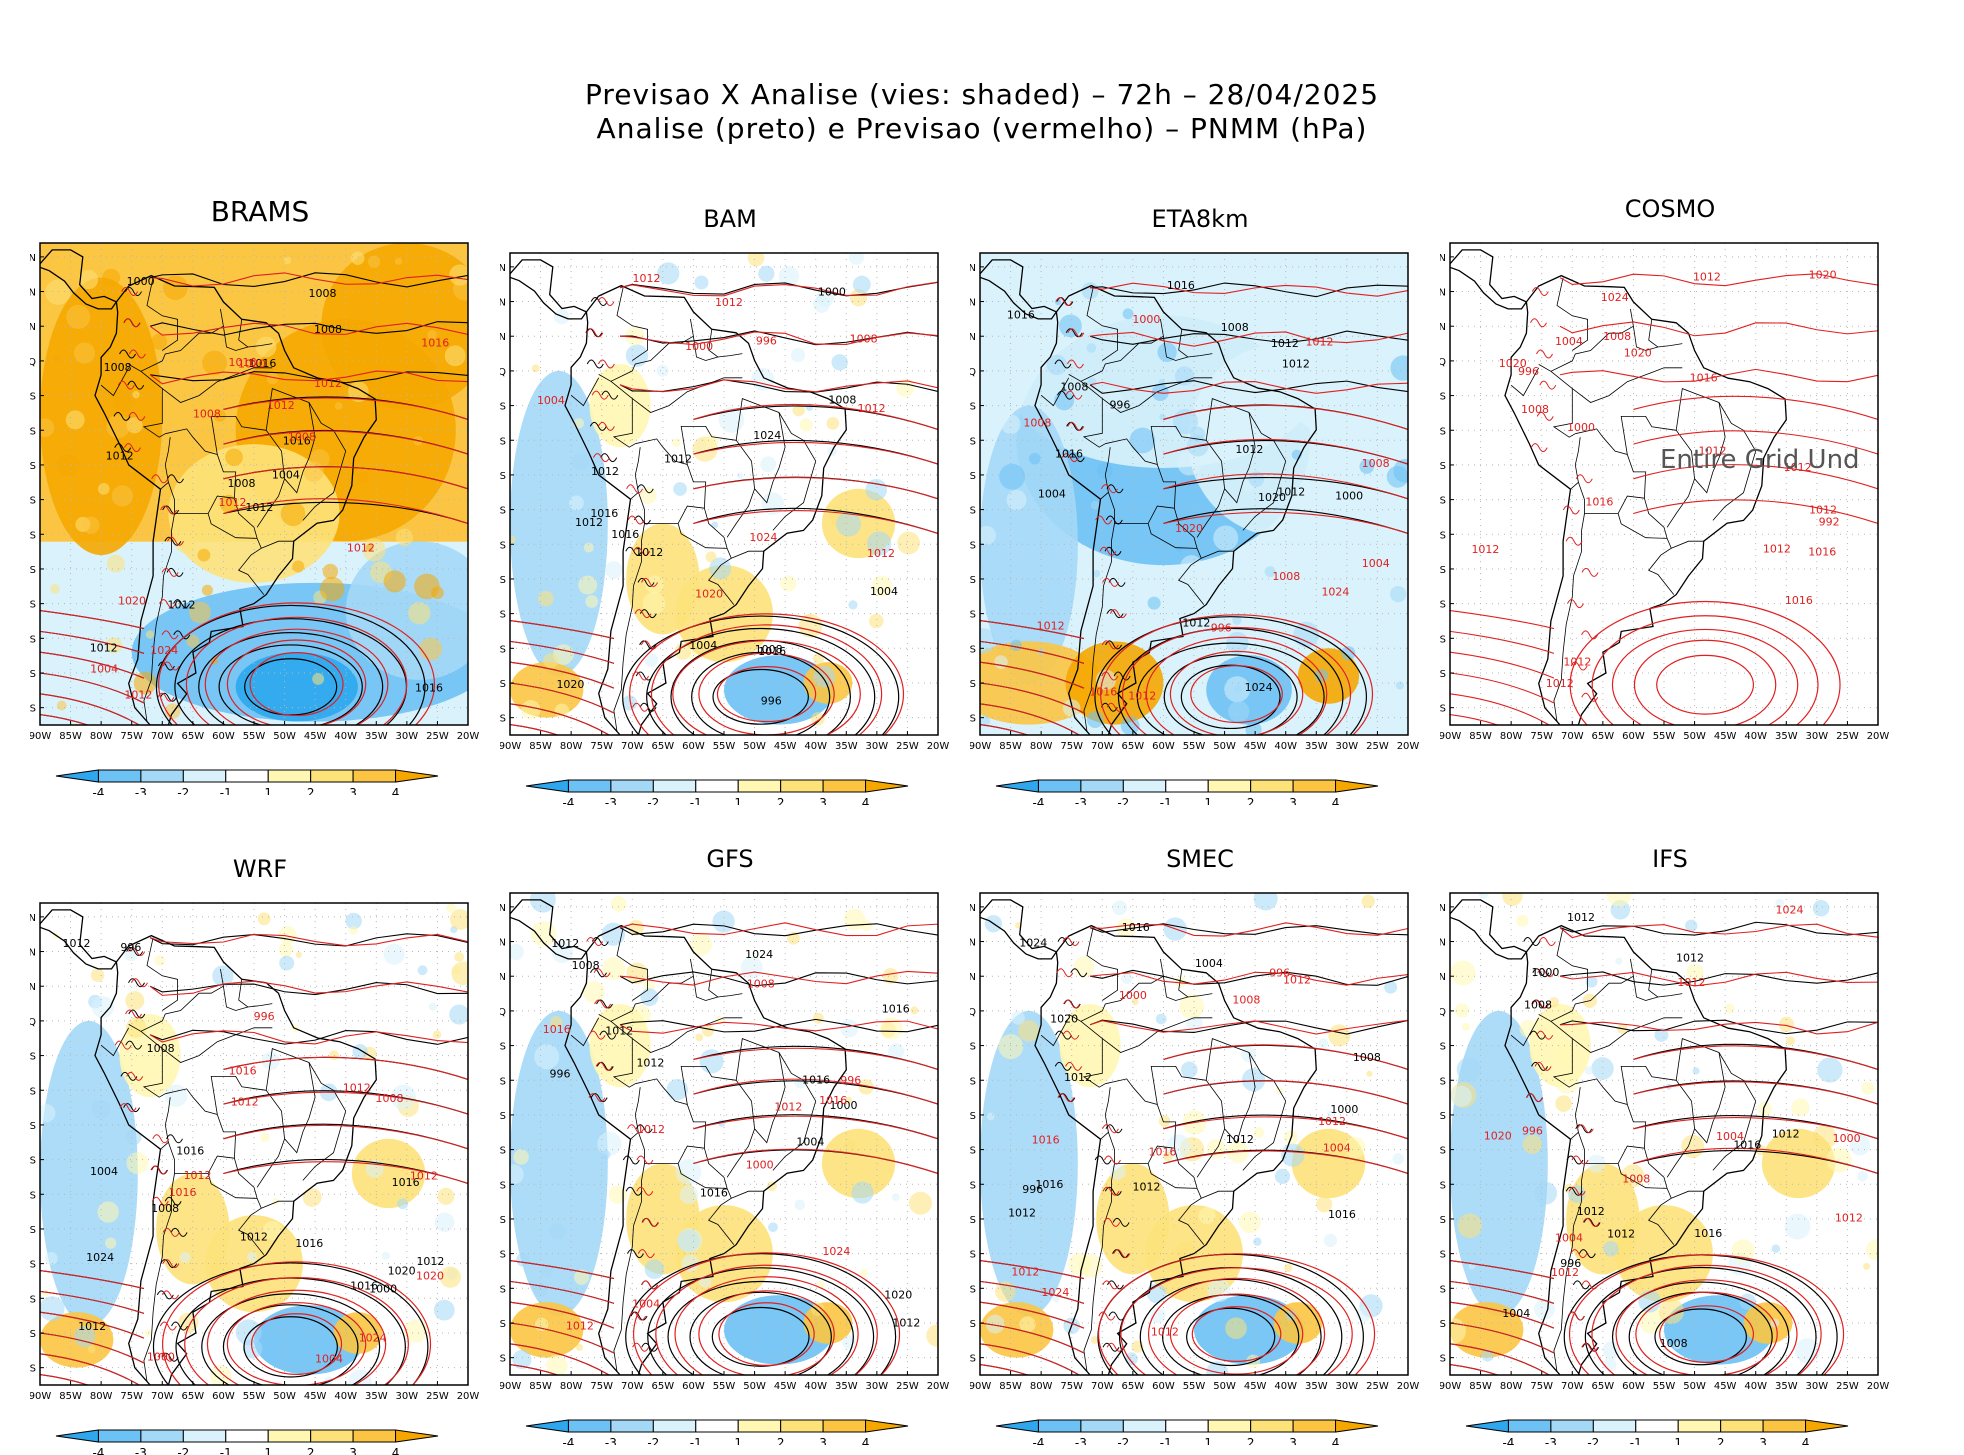 The width and height of the screenshot is (1964, 1455). Describe the element at coordinates (162, 1396) in the screenshot. I see `longitude-label: 70W` at that location.